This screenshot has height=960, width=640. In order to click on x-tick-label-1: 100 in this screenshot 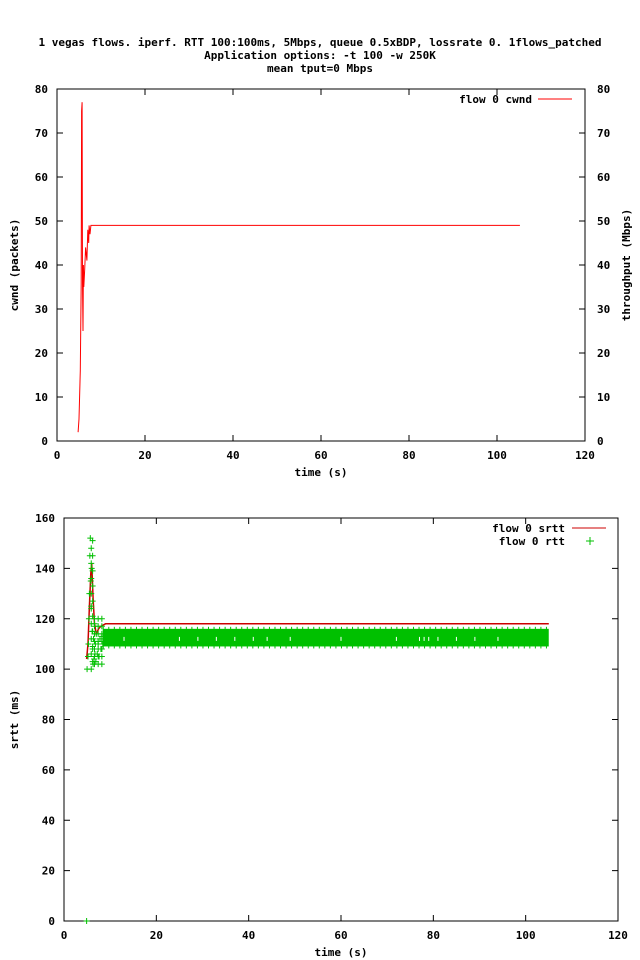, I will do `click(497, 455)`.